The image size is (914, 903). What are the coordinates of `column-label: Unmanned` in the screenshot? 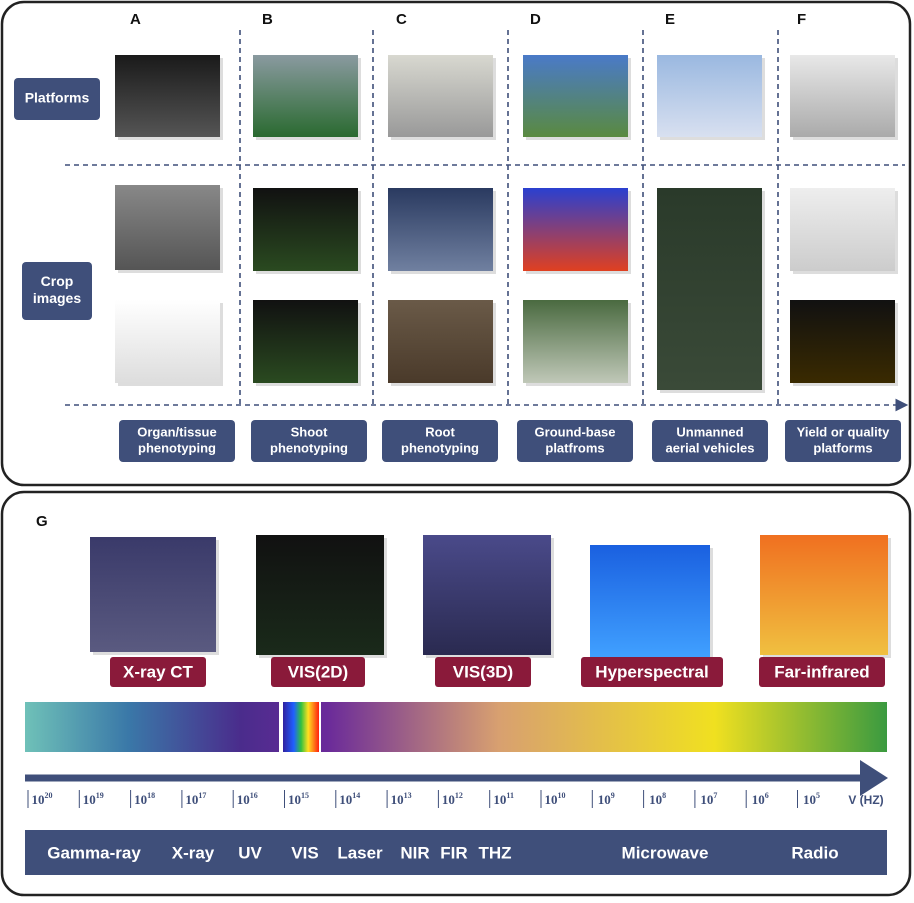 It's located at (709, 431).